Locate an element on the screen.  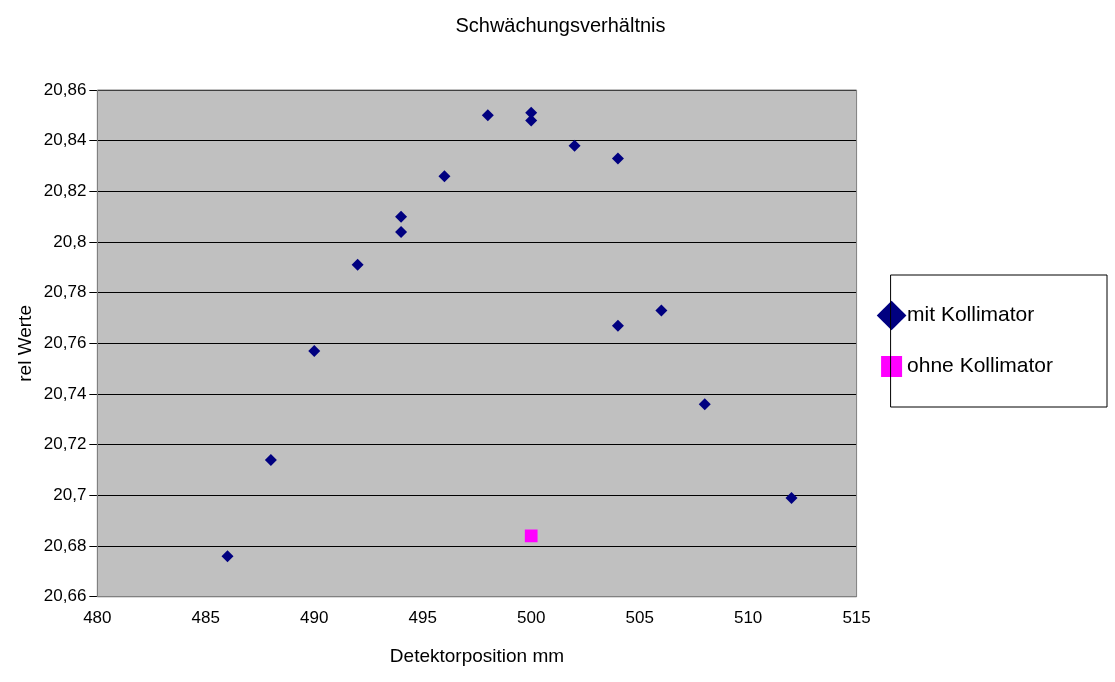
legend-label: ohne Kollimator is located at coordinates (980, 365).